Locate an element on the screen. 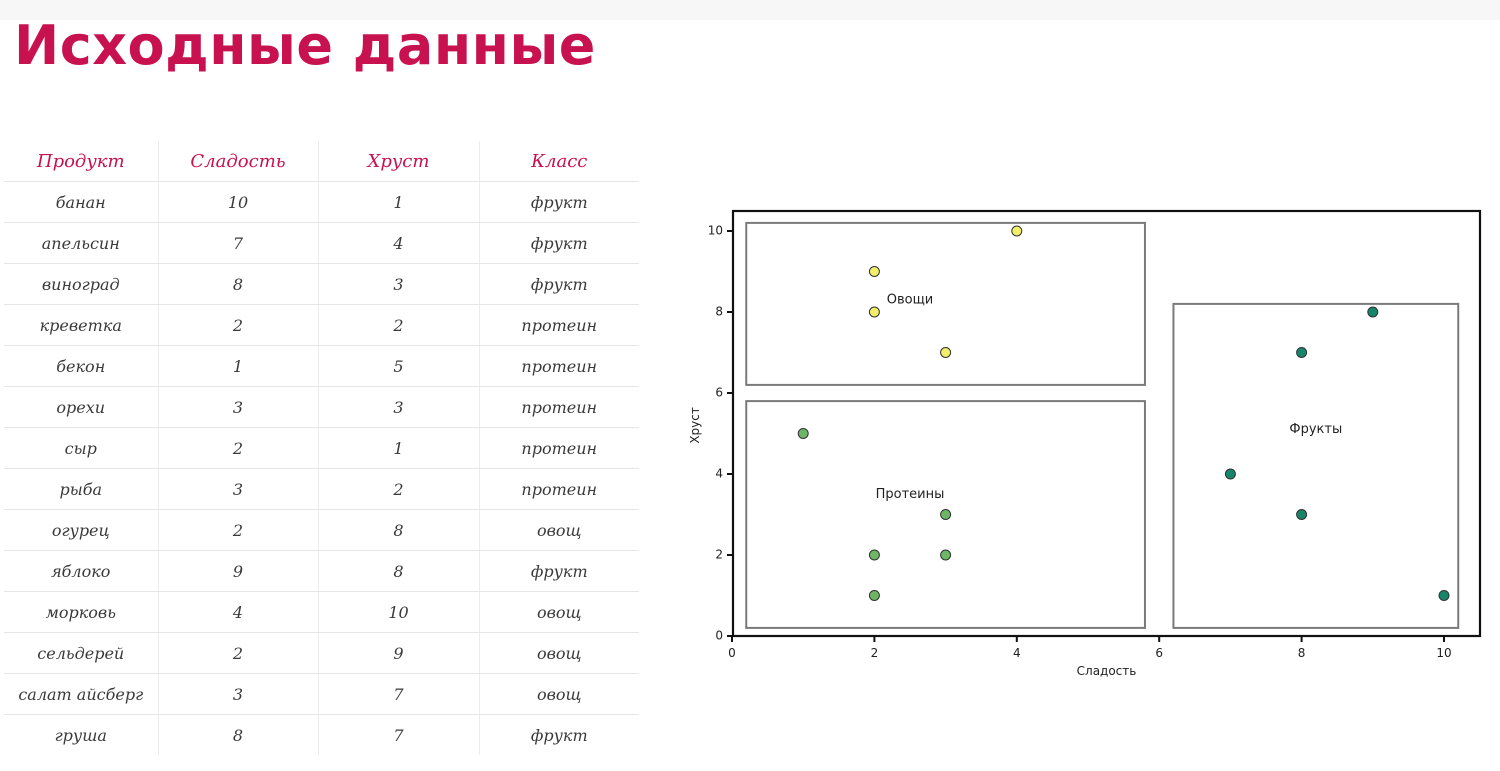 The height and width of the screenshot is (771, 1500). group-label: Фрукты is located at coordinates (1315, 429).